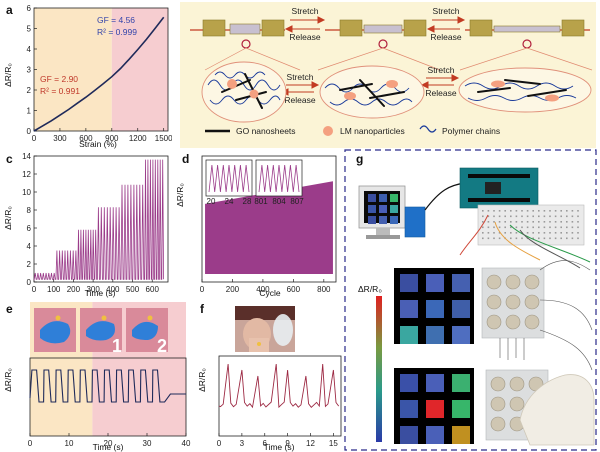 The image size is (600, 452). What do you see at coordinates (29, 111) in the screenshot?
I see `y-tick-label: 1` at bounding box center [29, 111].